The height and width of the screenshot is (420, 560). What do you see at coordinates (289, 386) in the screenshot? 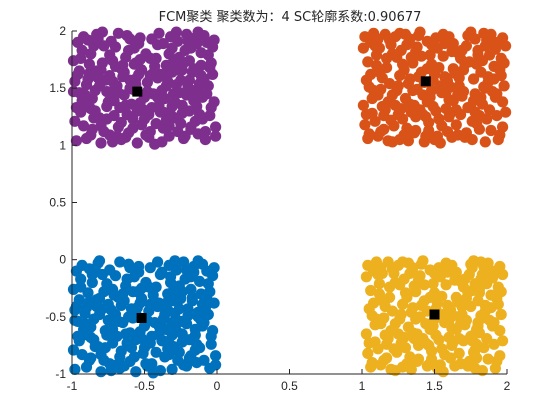
I see `x-tick-label: 0.5` at bounding box center [289, 386].